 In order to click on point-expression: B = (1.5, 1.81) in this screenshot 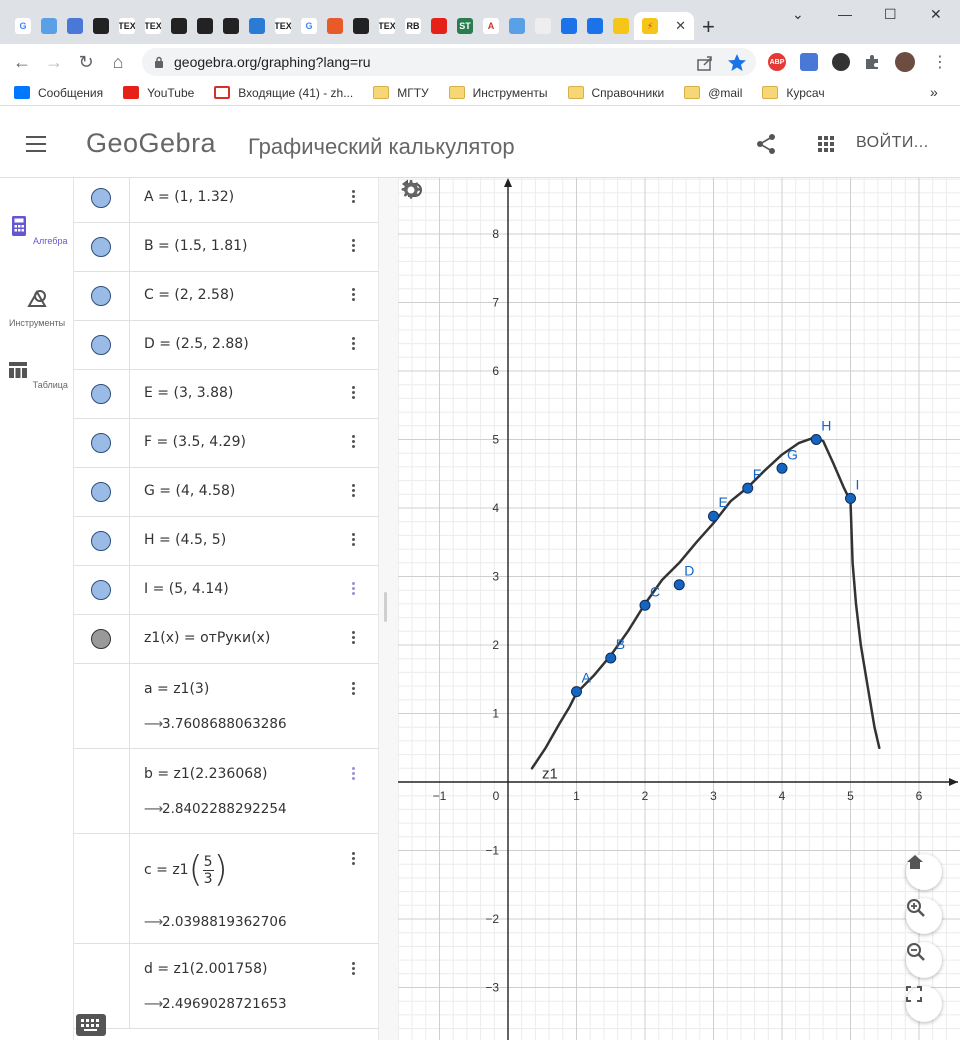, I will do `click(196, 246)`.